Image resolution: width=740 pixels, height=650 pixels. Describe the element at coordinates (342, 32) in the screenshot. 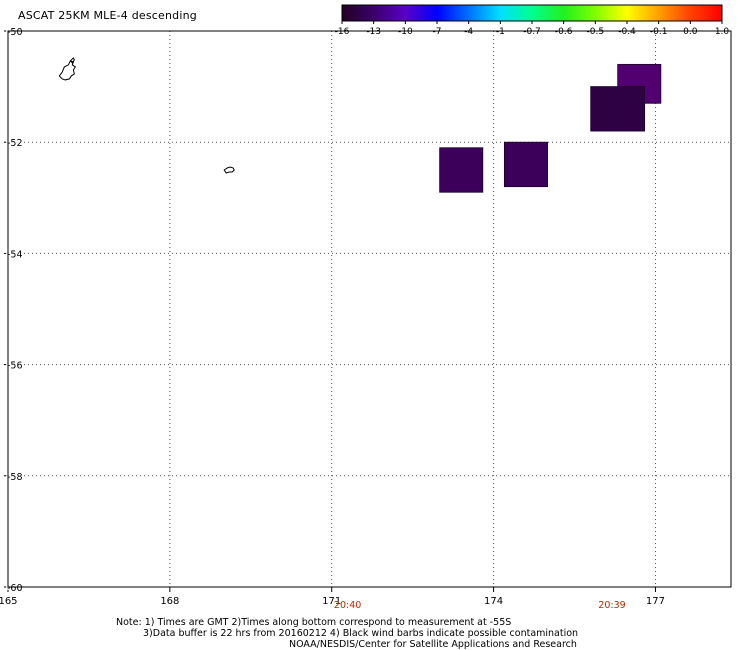

I see `colorbar-tick-label: -16` at that location.